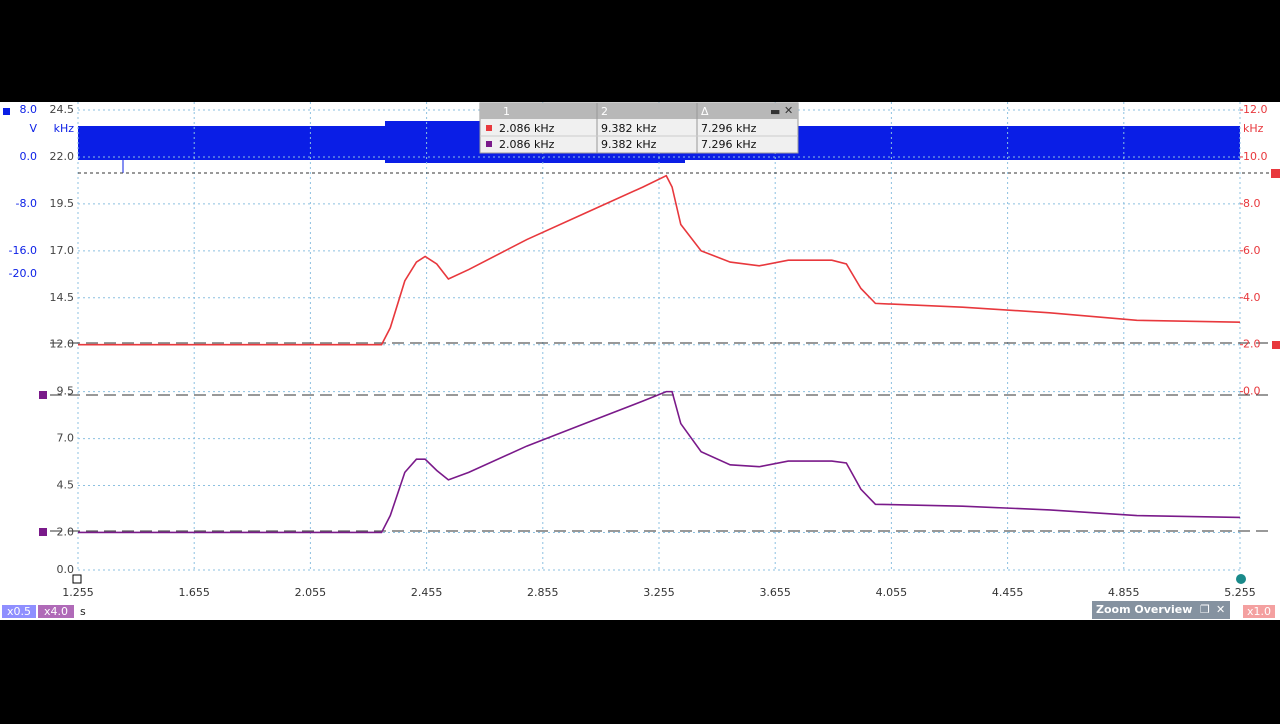  Describe the element at coordinates (892, 592) in the screenshot. I see `x-tick-label: 4.055` at that location.